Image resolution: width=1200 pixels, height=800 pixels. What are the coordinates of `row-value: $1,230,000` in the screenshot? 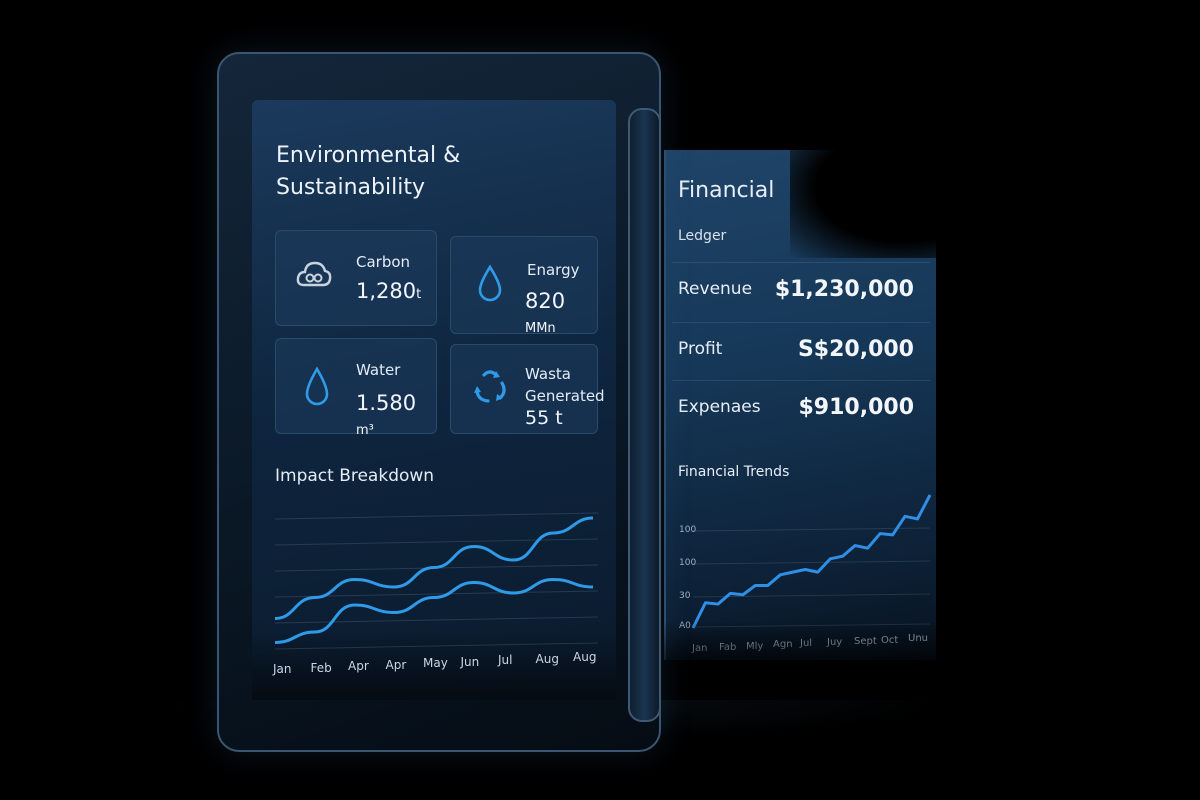 It's located at (844, 289).